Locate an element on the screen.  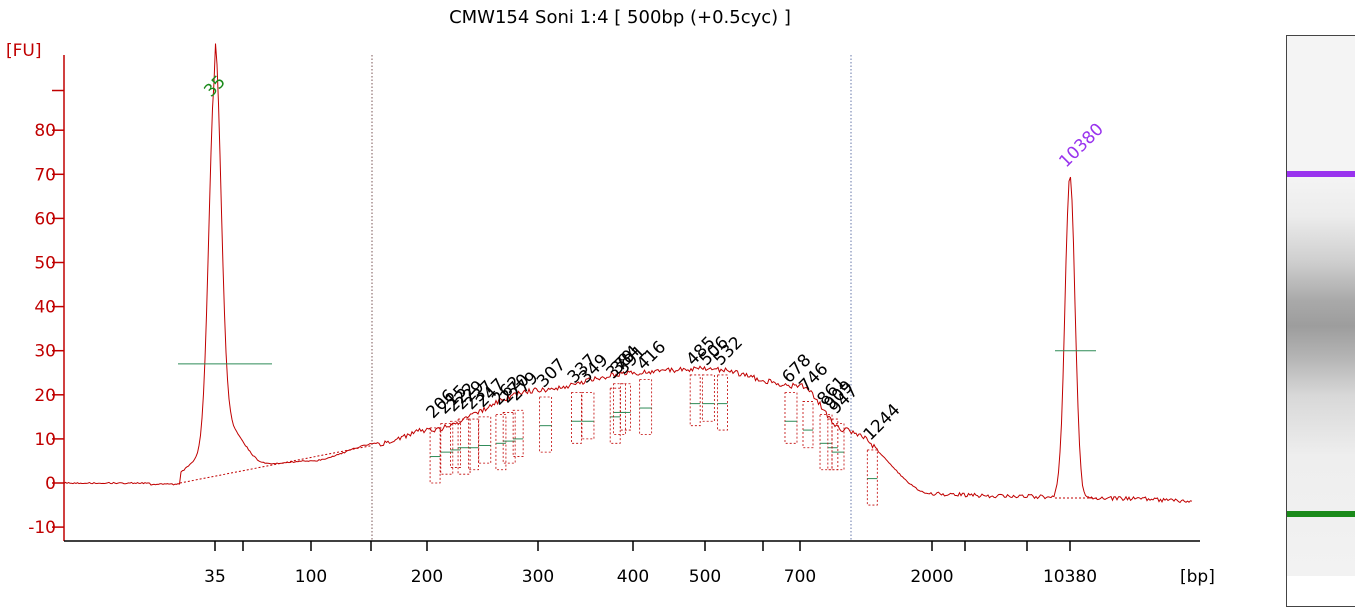
x-tick-label: 700 is located at coordinates (800, 577).